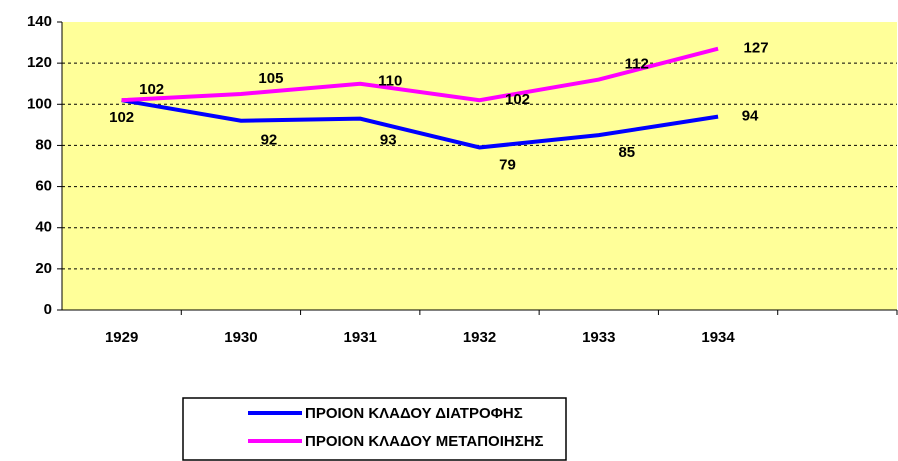 The width and height of the screenshot is (898, 461). What do you see at coordinates (598, 337) in the screenshot?
I see `x-tick-label: 1933` at bounding box center [598, 337].